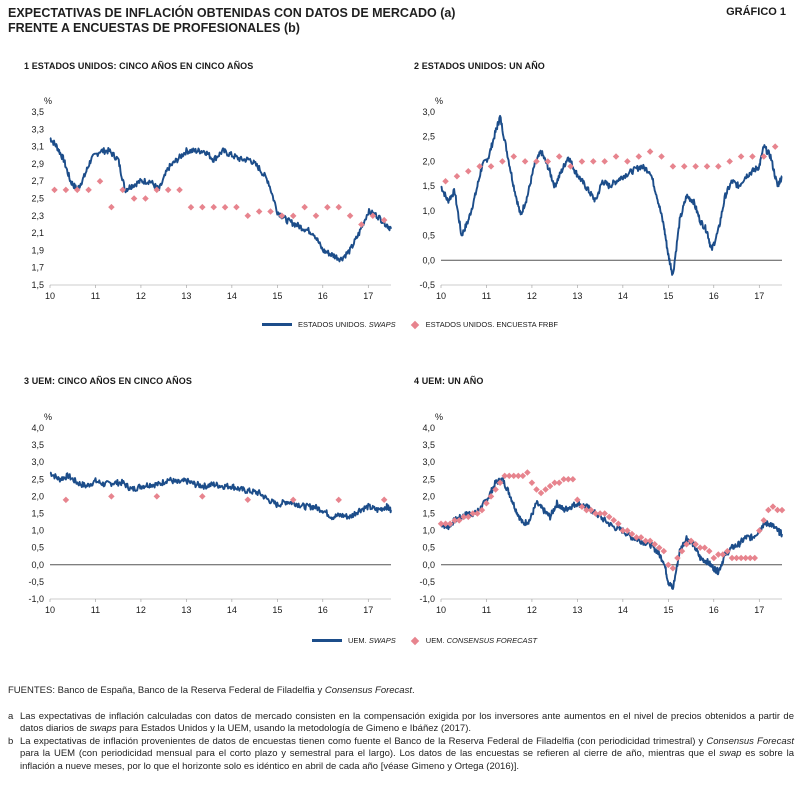  Describe the element at coordinates (277, 324) in the screenshot. I see `legend-us-swaps-swatch` at that location.